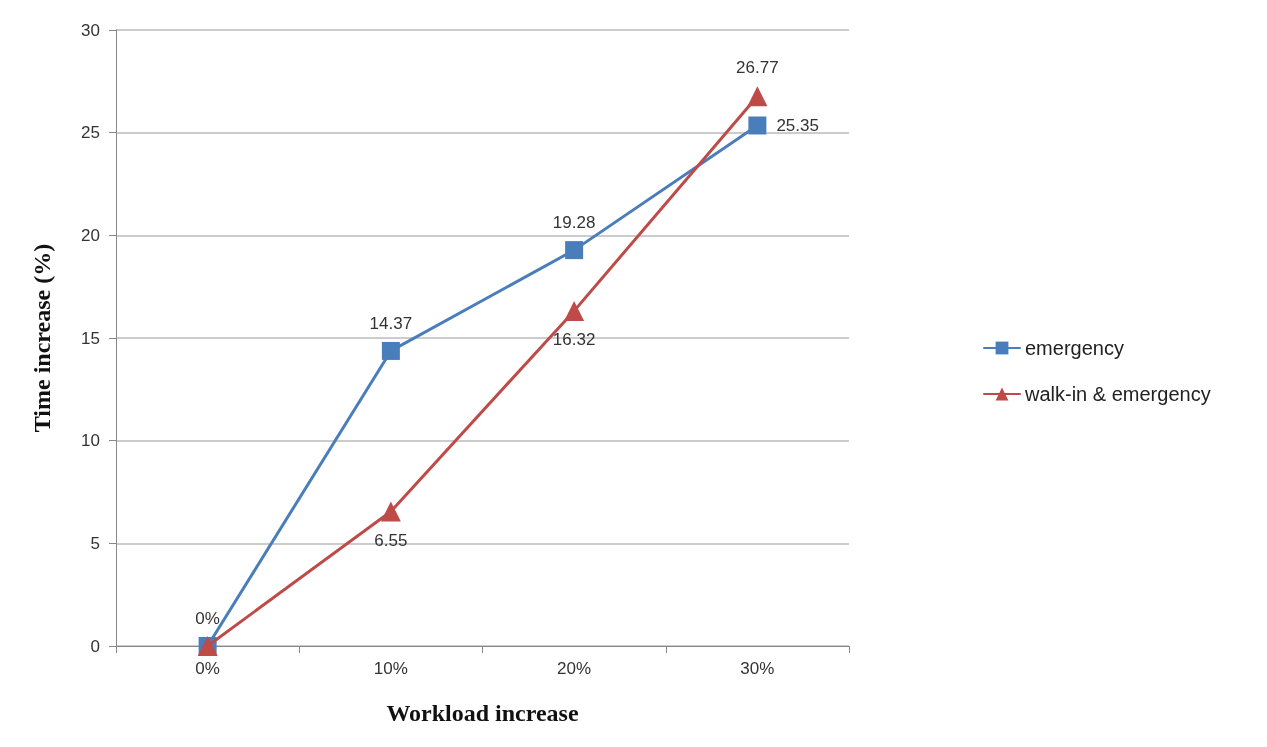  Describe the element at coordinates (1074, 348) in the screenshot. I see `legend-label: emergency` at that location.